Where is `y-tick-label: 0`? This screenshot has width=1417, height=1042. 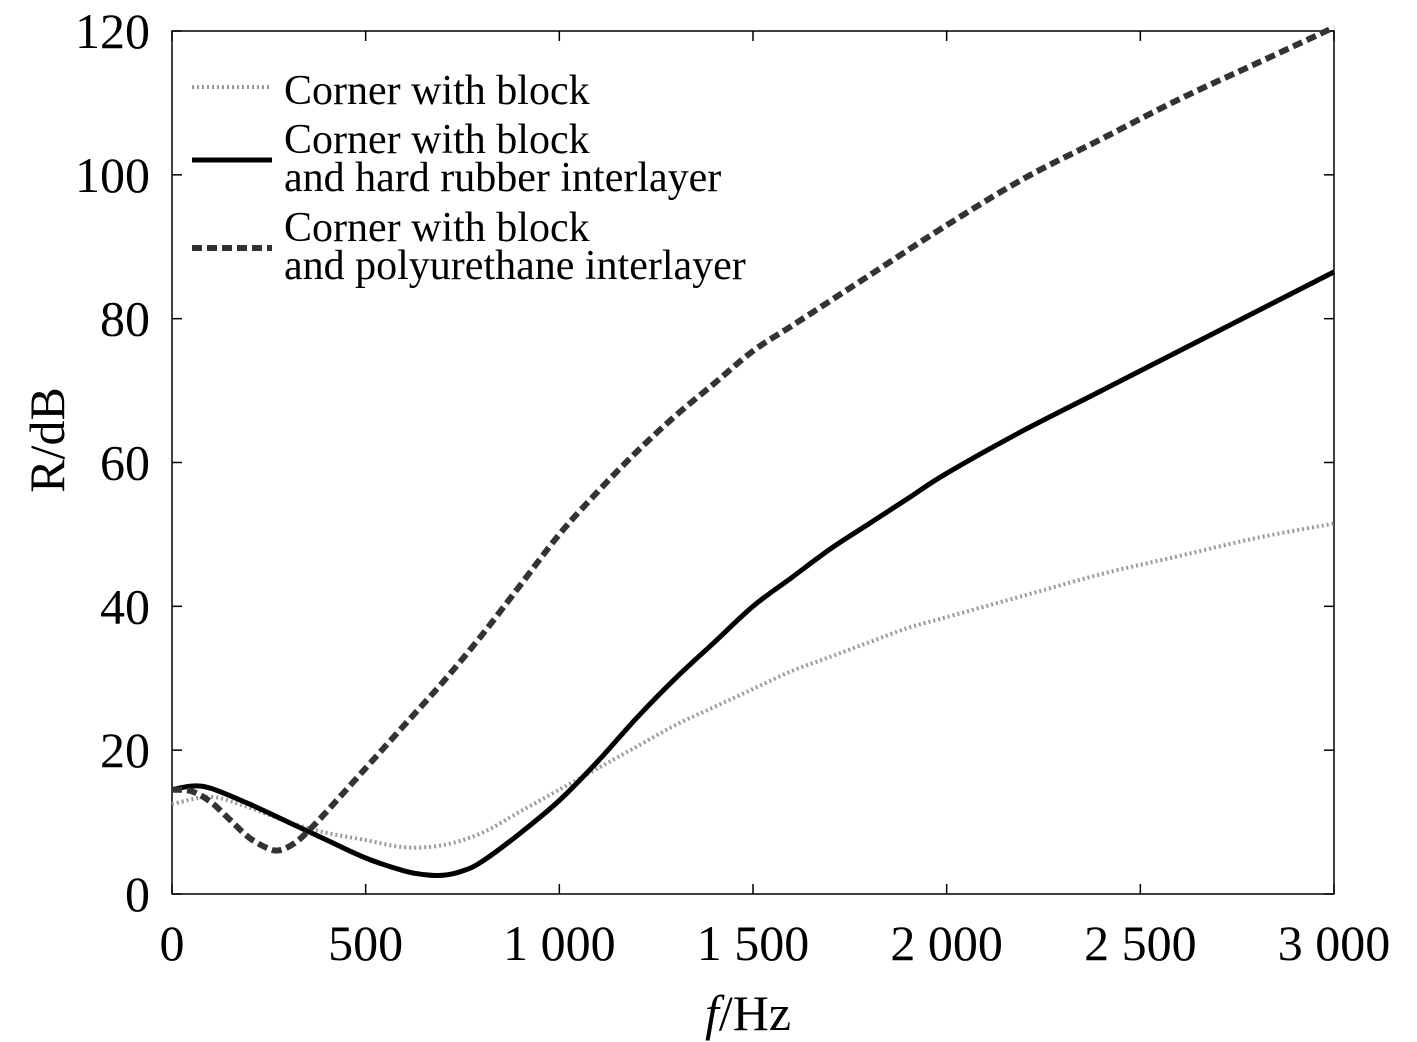 y-tick-label: 0 is located at coordinates (137, 894).